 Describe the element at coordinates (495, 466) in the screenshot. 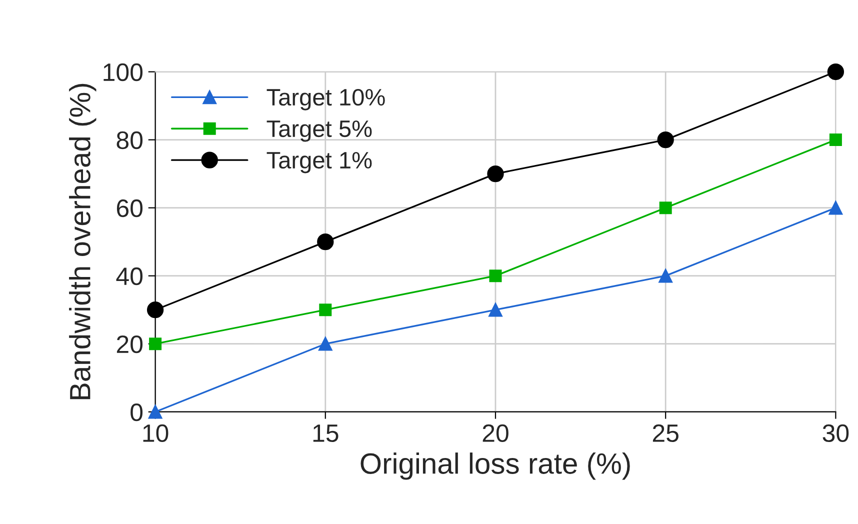

I see `x-axis-title: Original loss rate (%)` at that location.